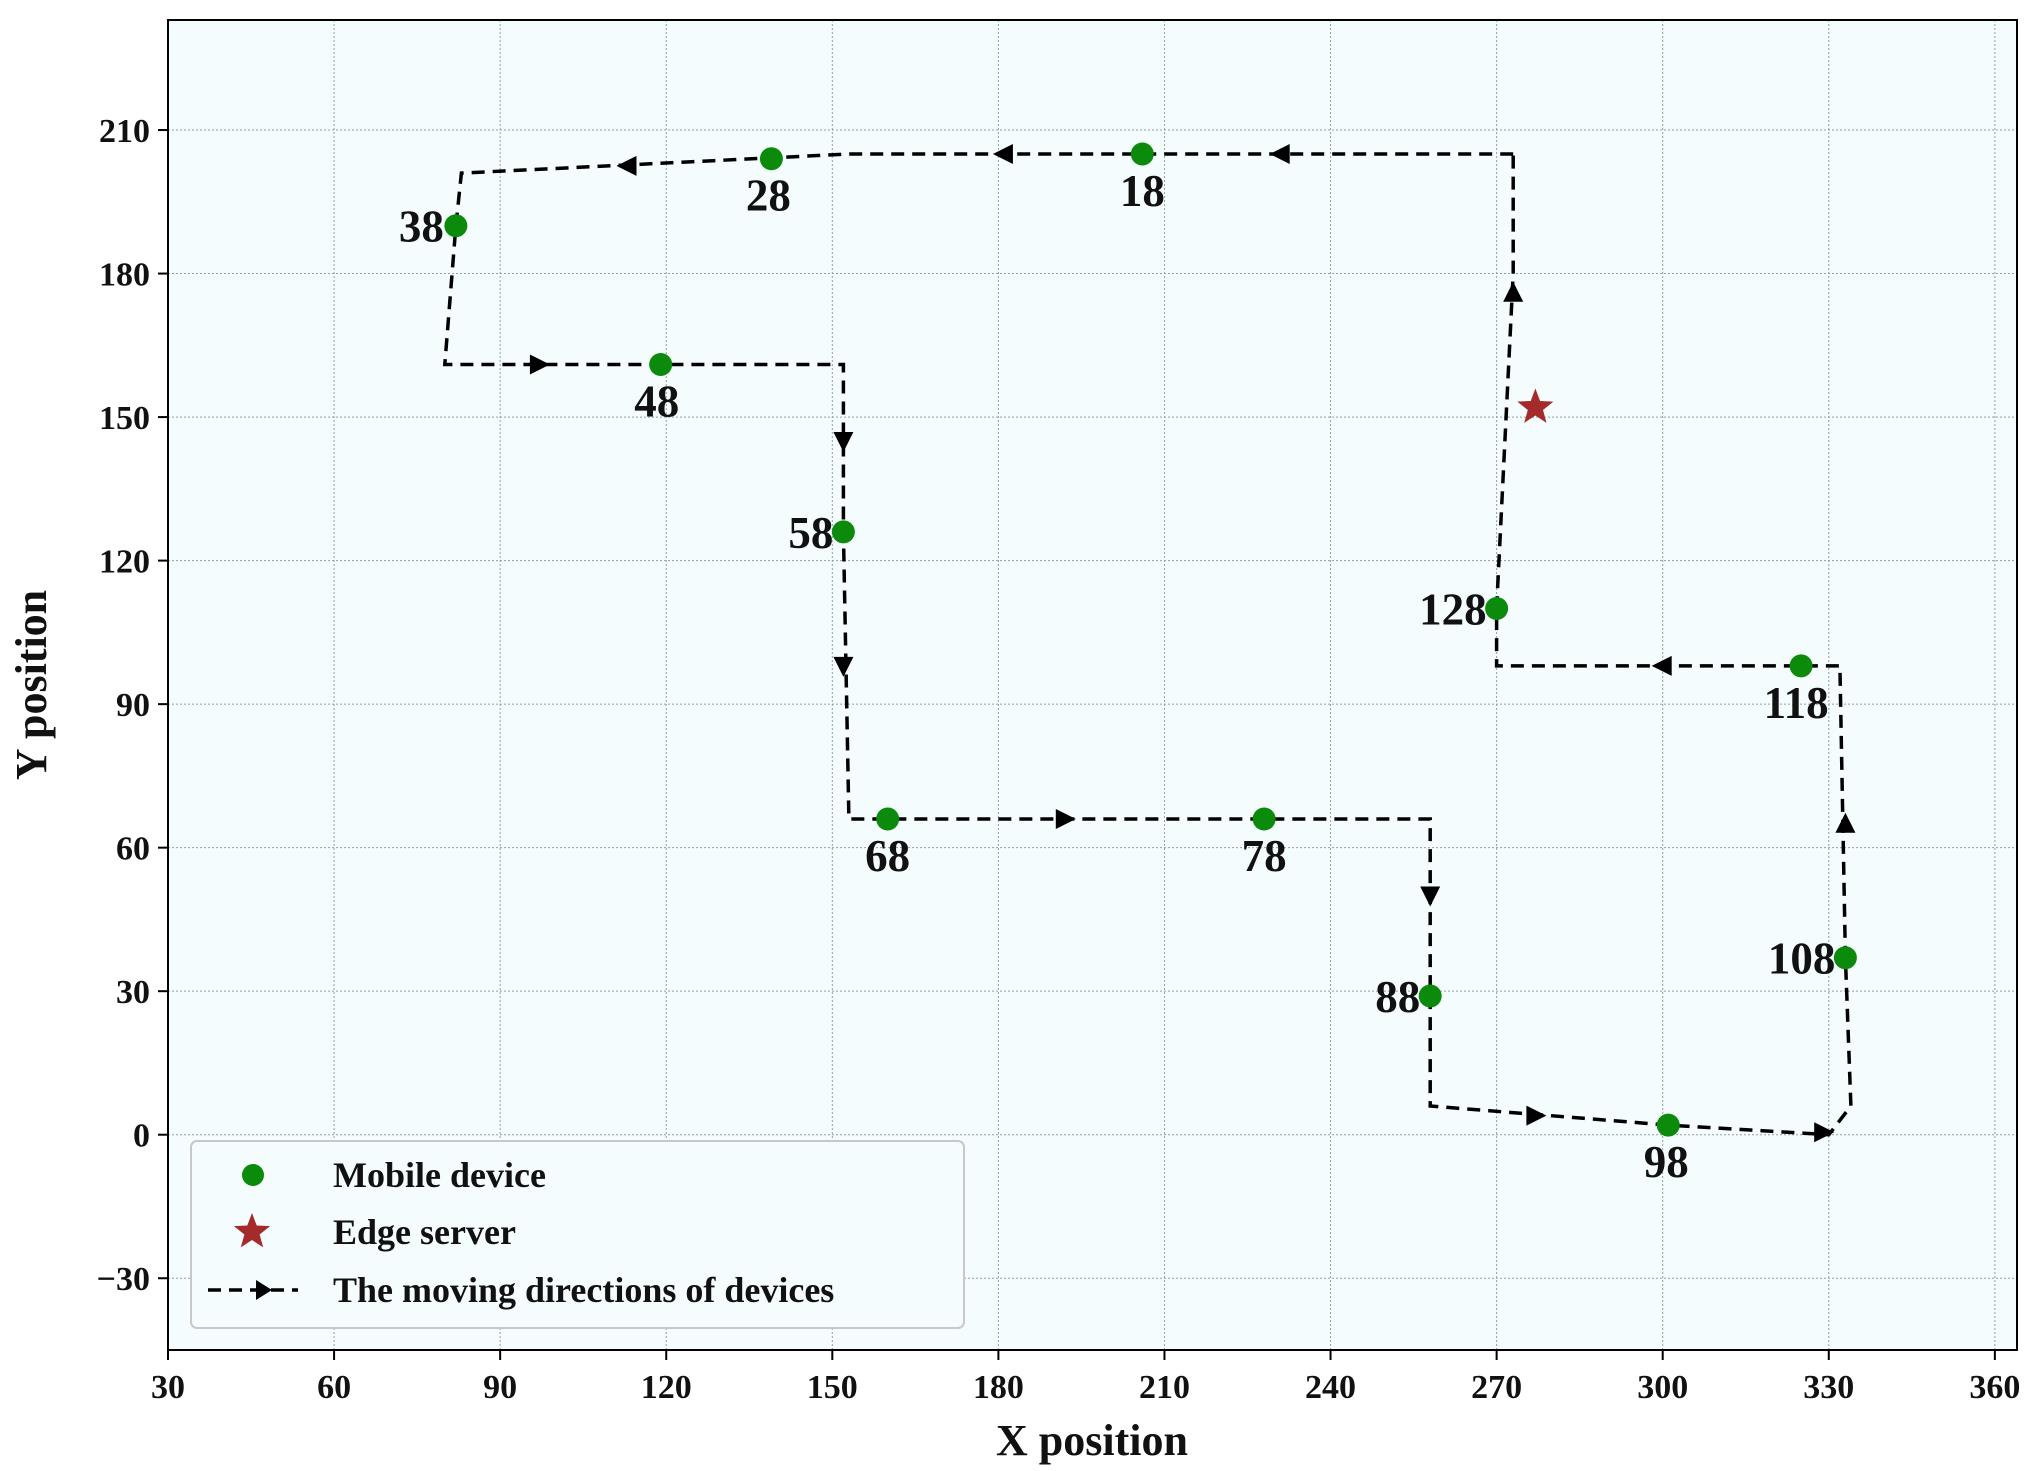 The width and height of the screenshot is (2033, 1471). What do you see at coordinates (1802, 959) in the screenshot?
I see `device-point-label: 108` at bounding box center [1802, 959].